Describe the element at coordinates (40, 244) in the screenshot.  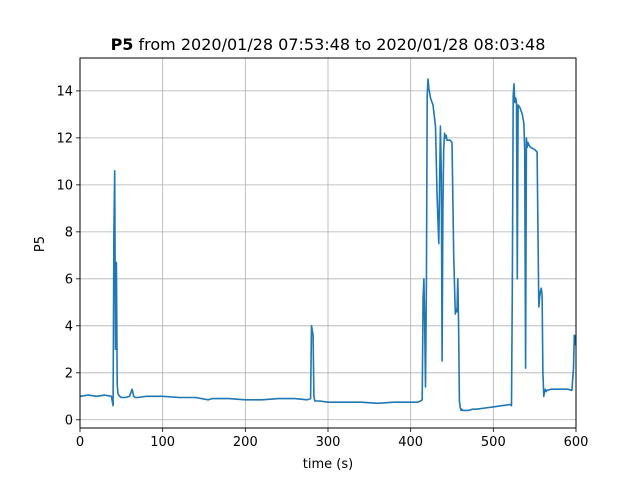
I see `y-axis-label: P5` at that location.